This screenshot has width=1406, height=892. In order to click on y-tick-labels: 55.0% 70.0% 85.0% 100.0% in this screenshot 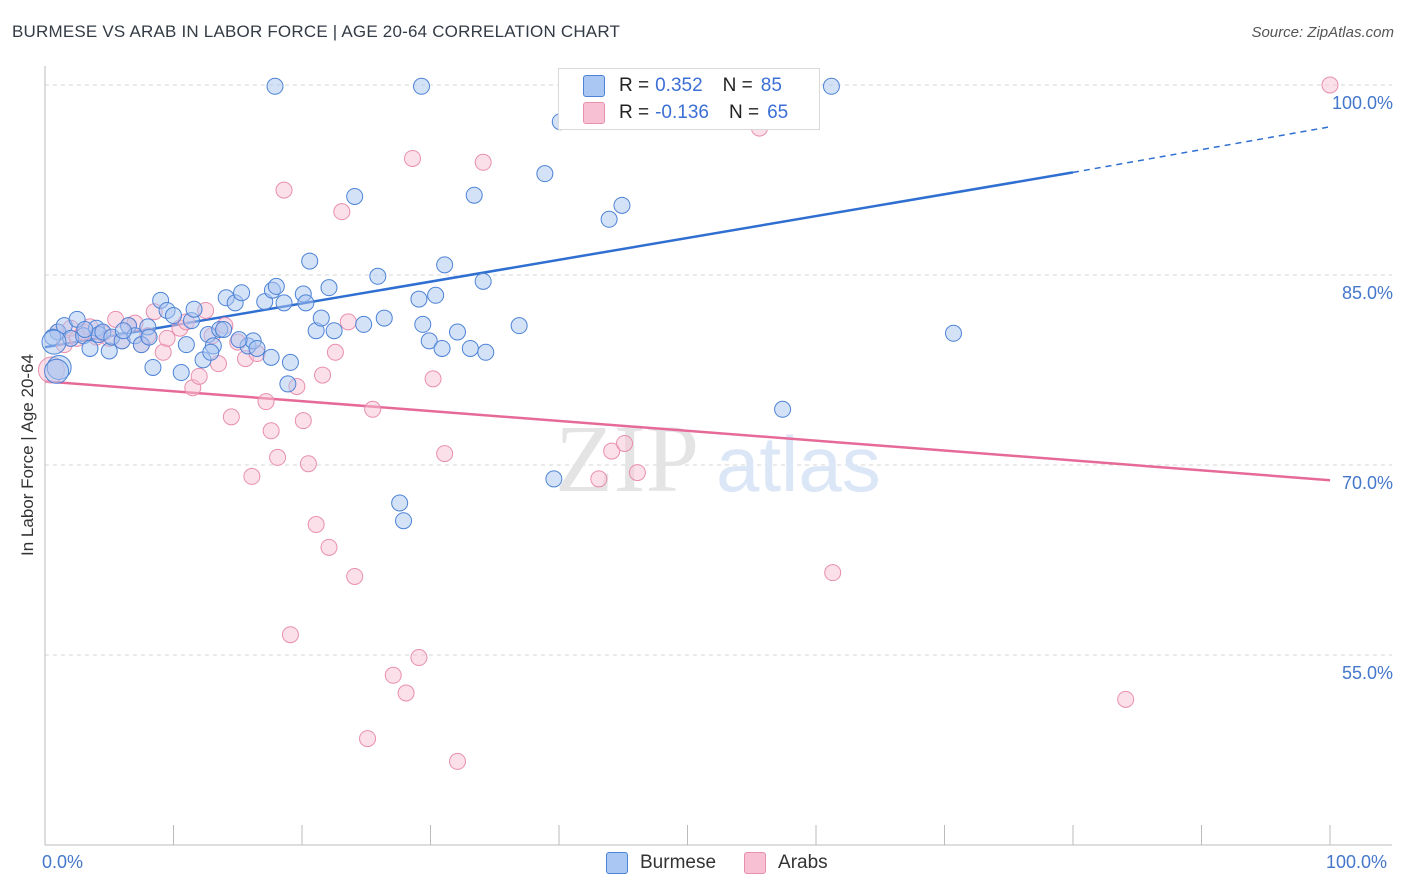, I will do `click(1362, 388)`.